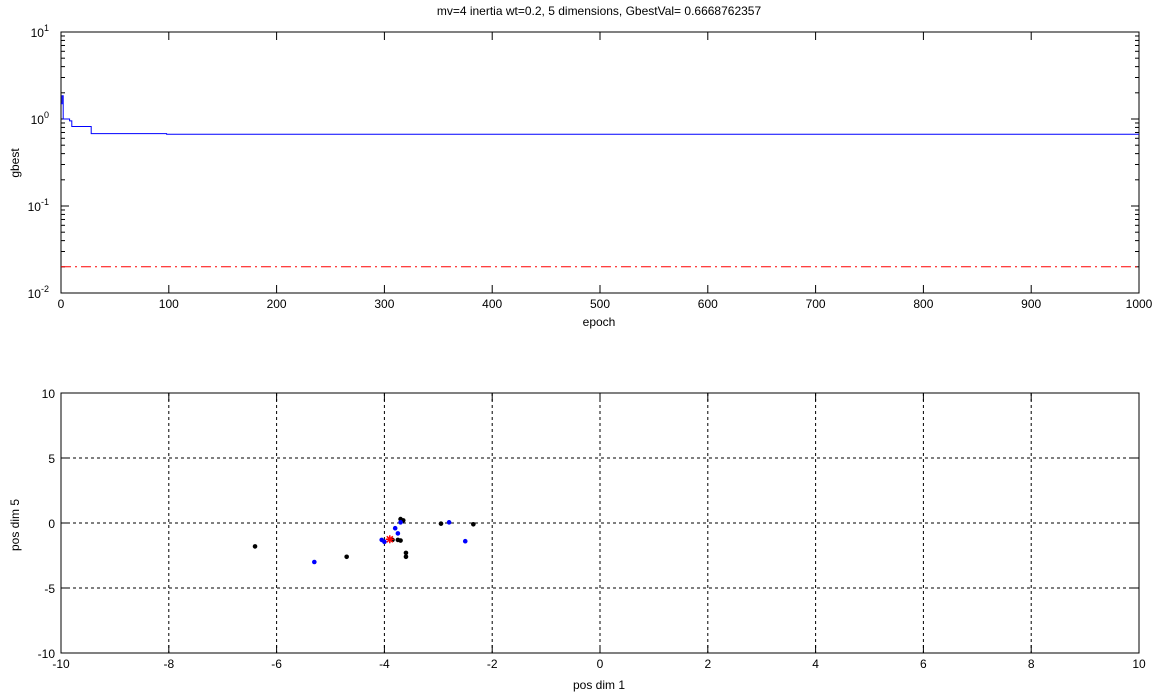 This screenshot has height=695, width=1159. What do you see at coordinates (49, 589) in the screenshot?
I see `y-tick-label: -5` at bounding box center [49, 589].